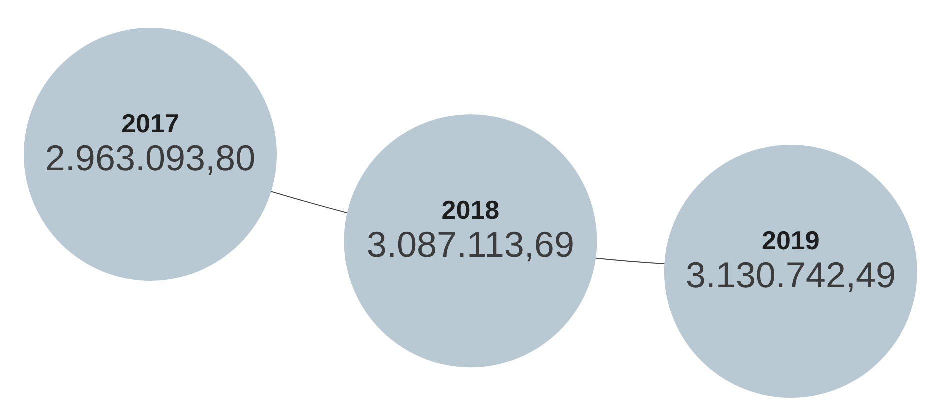 The height and width of the screenshot is (412, 935). Describe the element at coordinates (471, 210) in the screenshot. I see `category-label: 2018` at that location.